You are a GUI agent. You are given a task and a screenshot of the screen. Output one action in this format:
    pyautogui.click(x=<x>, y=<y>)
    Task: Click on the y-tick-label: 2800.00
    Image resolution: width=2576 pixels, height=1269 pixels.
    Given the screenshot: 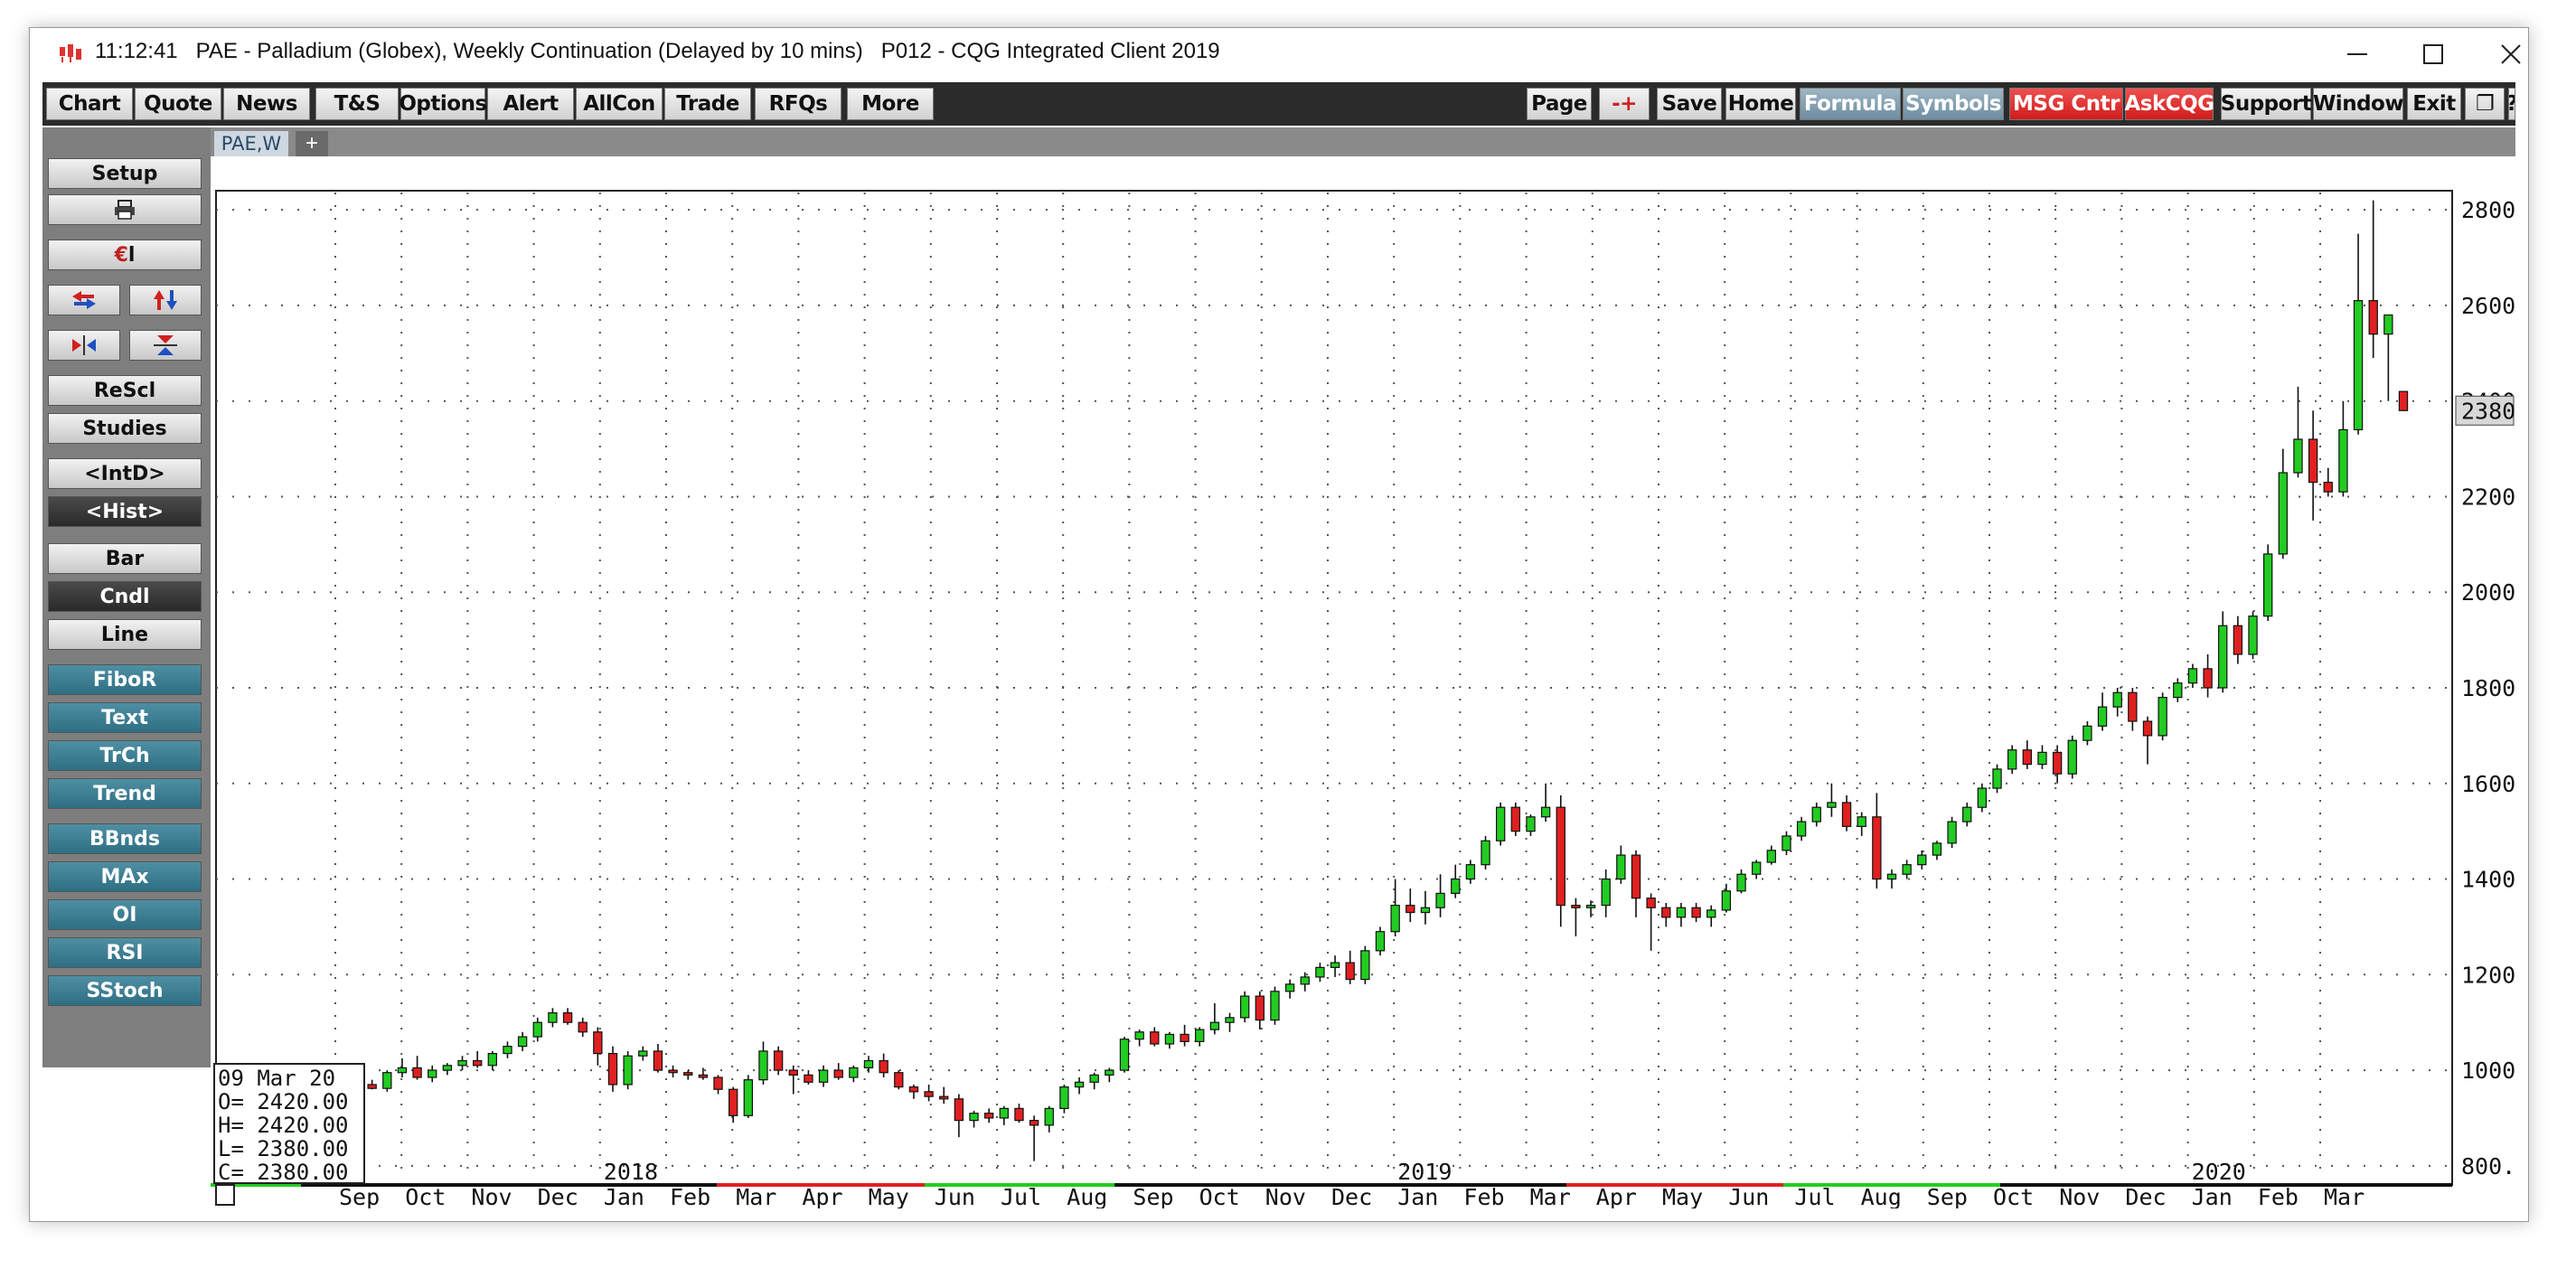 What is the action you would take?
    pyautogui.click(x=2488, y=210)
    